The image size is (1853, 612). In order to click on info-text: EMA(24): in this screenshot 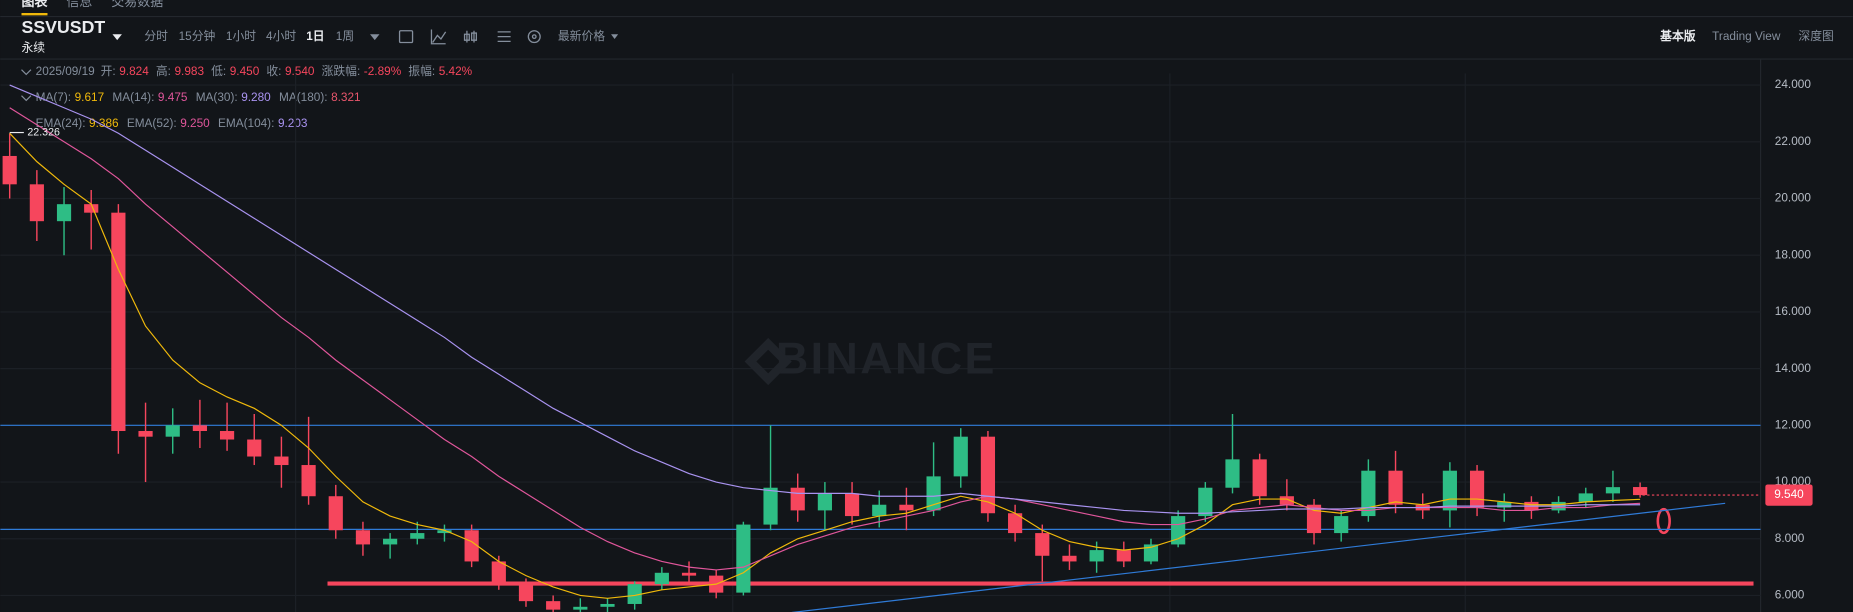, I will do `click(61, 123)`.